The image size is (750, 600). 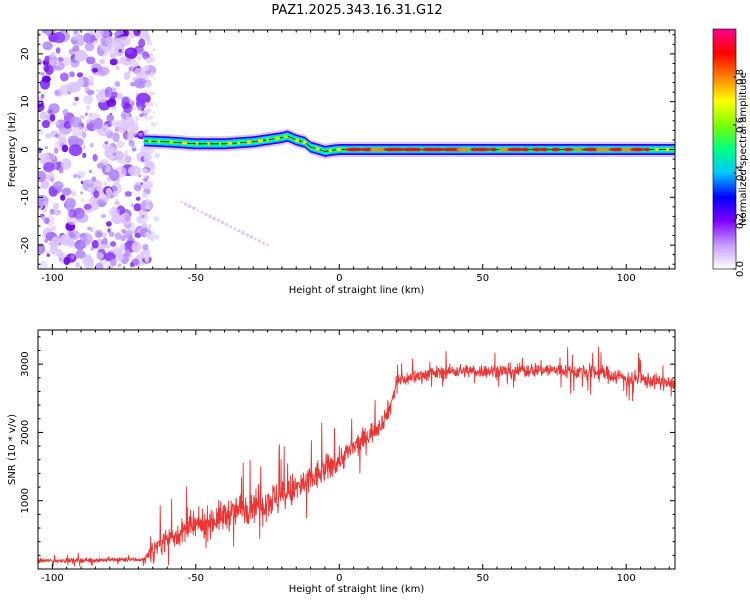 What do you see at coordinates (196, 578) in the screenshot?
I see `x-tick-label: -50` at bounding box center [196, 578].